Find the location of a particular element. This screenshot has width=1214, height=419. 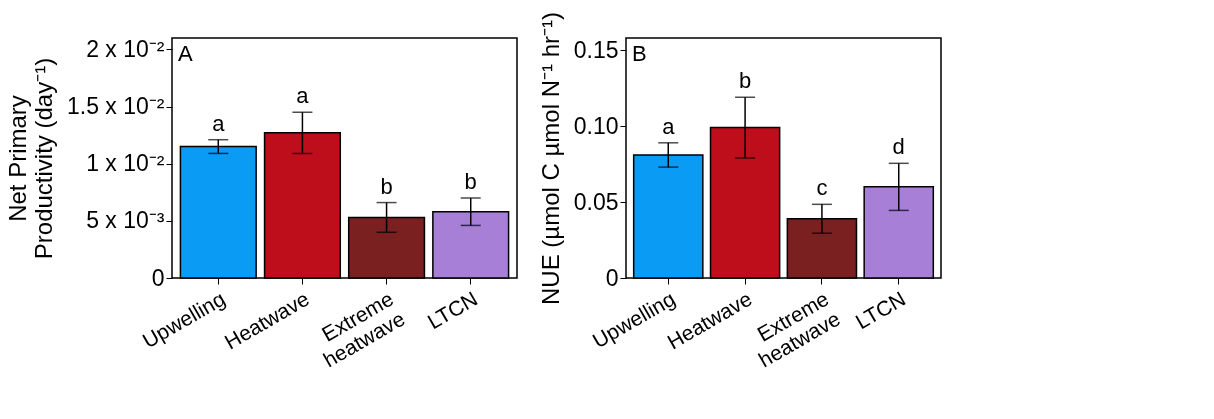

y-tick-label: 1.5 x 10⁻² is located at coordinates (116, 106).